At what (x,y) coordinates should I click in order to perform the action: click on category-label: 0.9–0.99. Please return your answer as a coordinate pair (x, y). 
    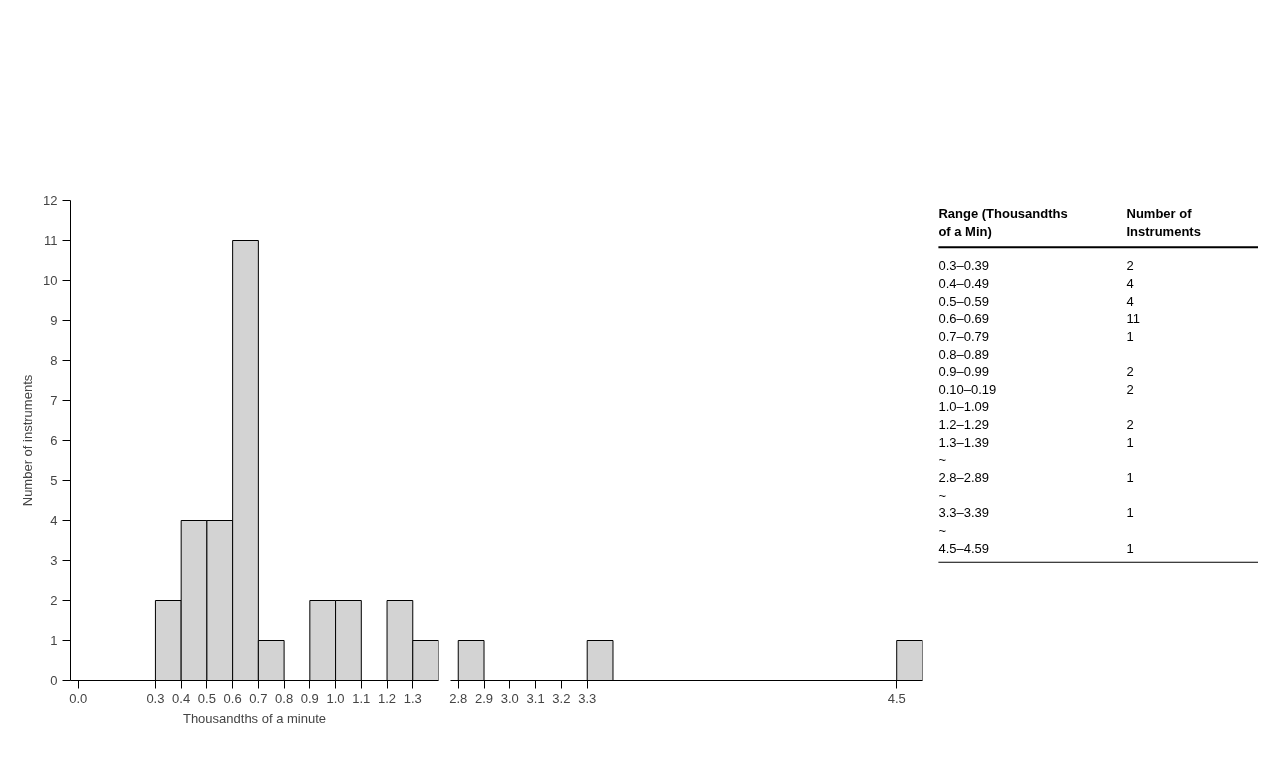
    Looking at the image, I should click on (964, 372).